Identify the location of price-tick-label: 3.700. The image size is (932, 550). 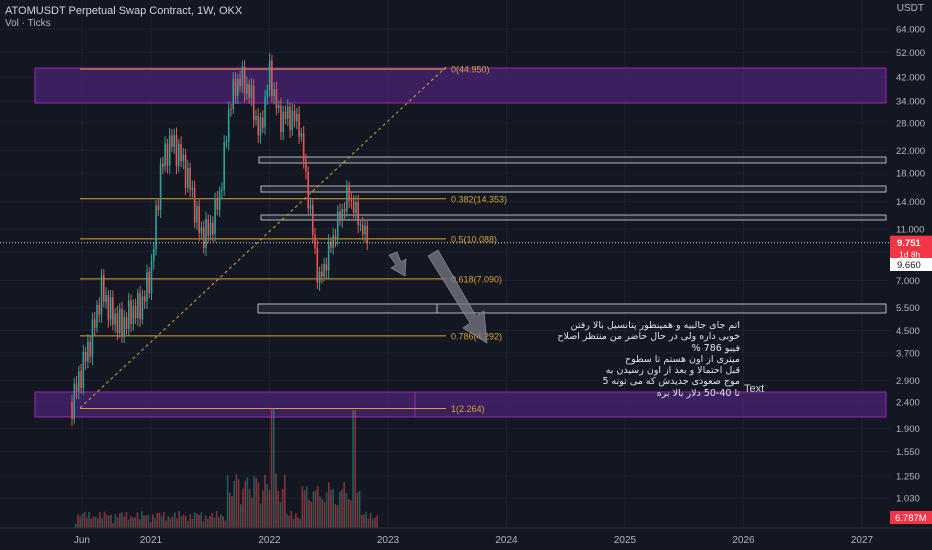
(908, 353).